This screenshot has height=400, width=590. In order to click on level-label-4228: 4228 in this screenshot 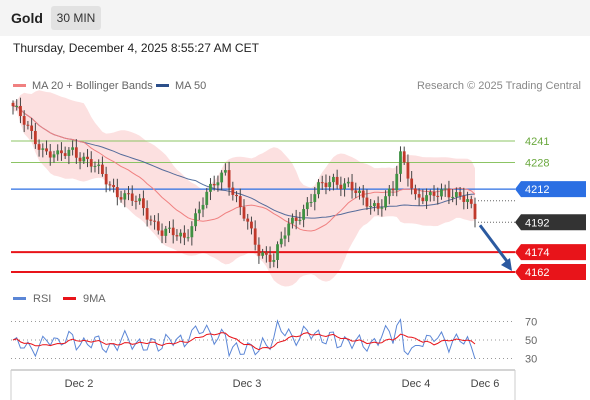, I will do `click(537, 164)`.